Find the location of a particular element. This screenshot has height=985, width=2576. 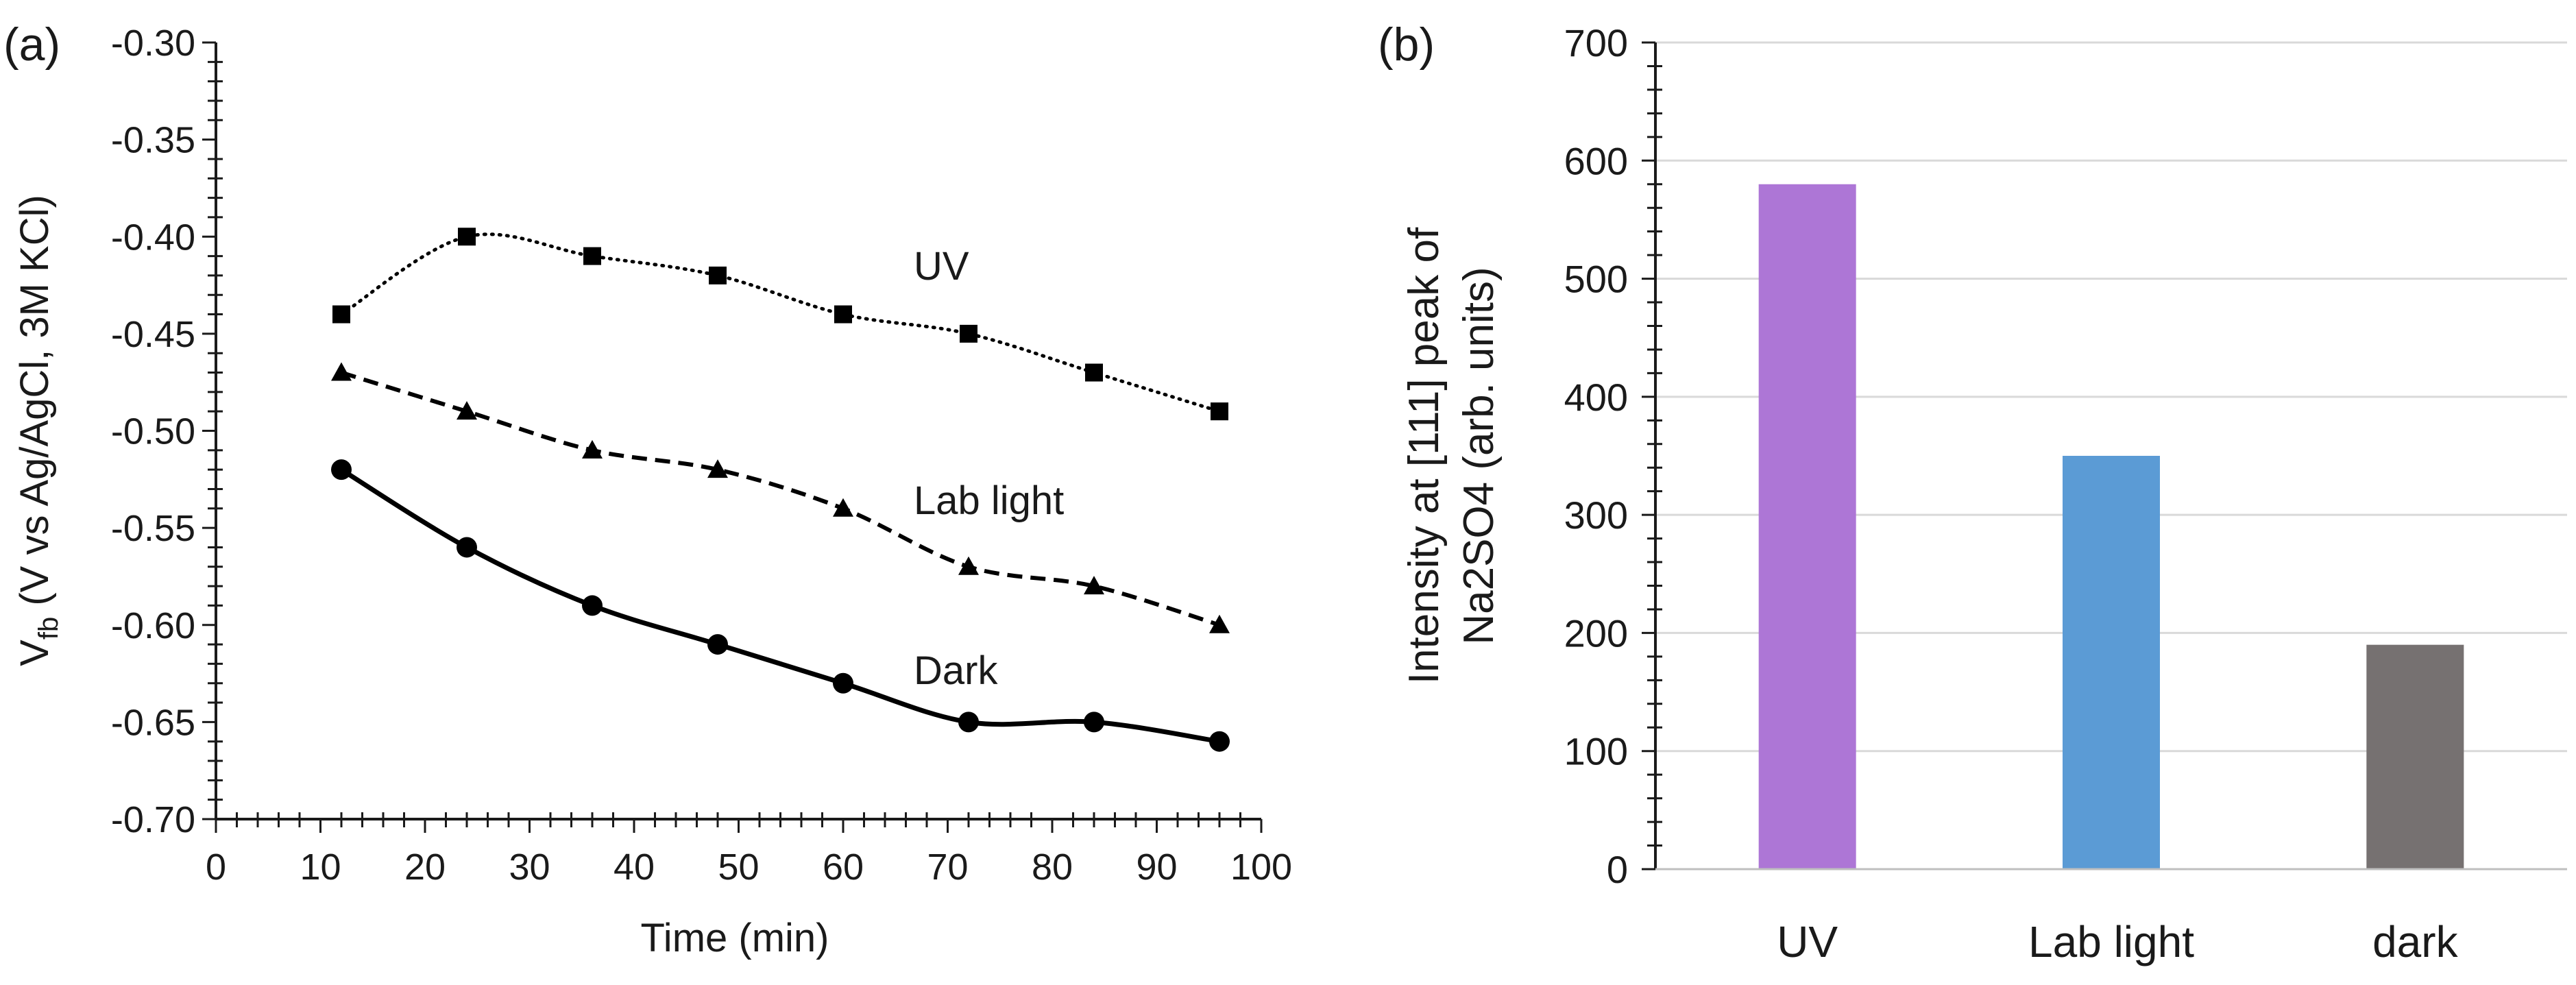

panel-b-y-ticks: 0 100 200 300 400 500 600 700 is located at coordinates (1613, 456).